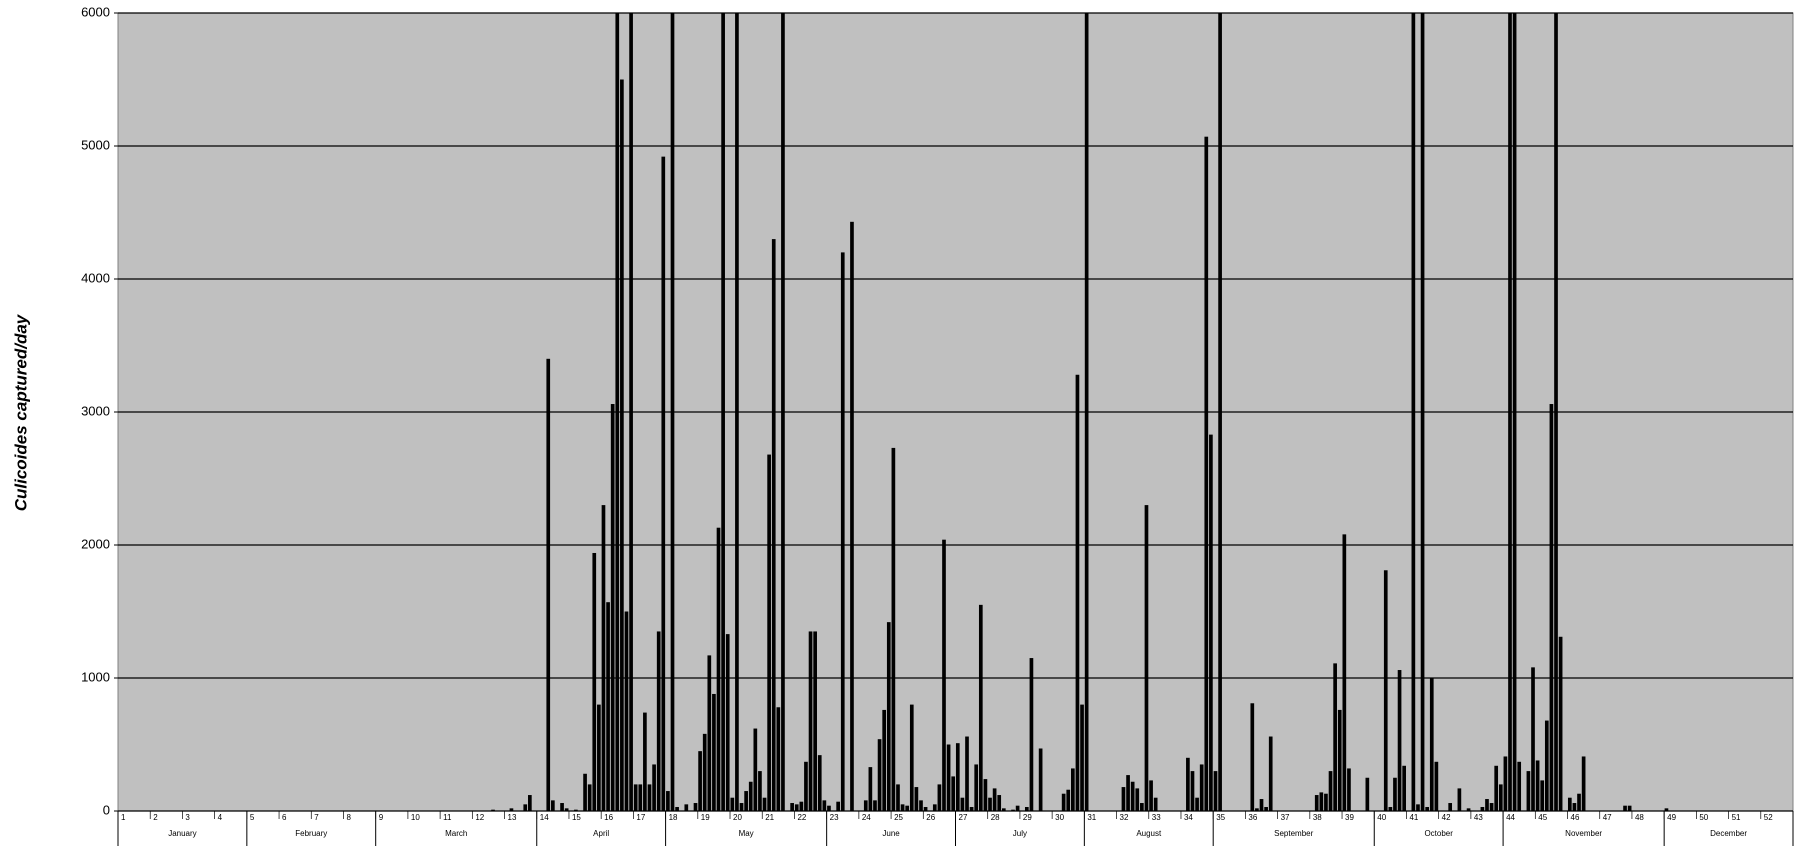 Image resolution: width=1798 pixels, height=846 pixels. Describe the element at coordinates (1059, 817) in the screenshot. I see `x-tick-label: 30` at that location.